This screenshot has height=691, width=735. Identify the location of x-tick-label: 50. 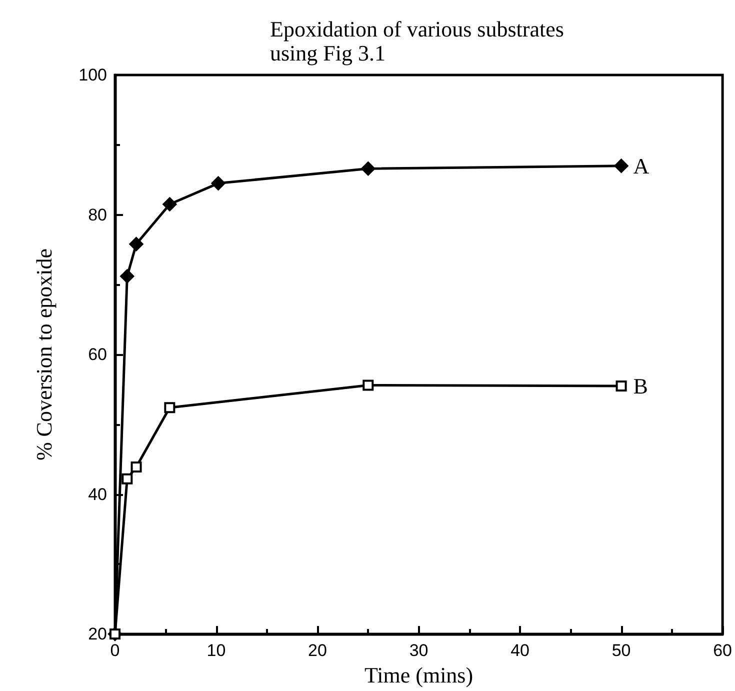
(621, 650).